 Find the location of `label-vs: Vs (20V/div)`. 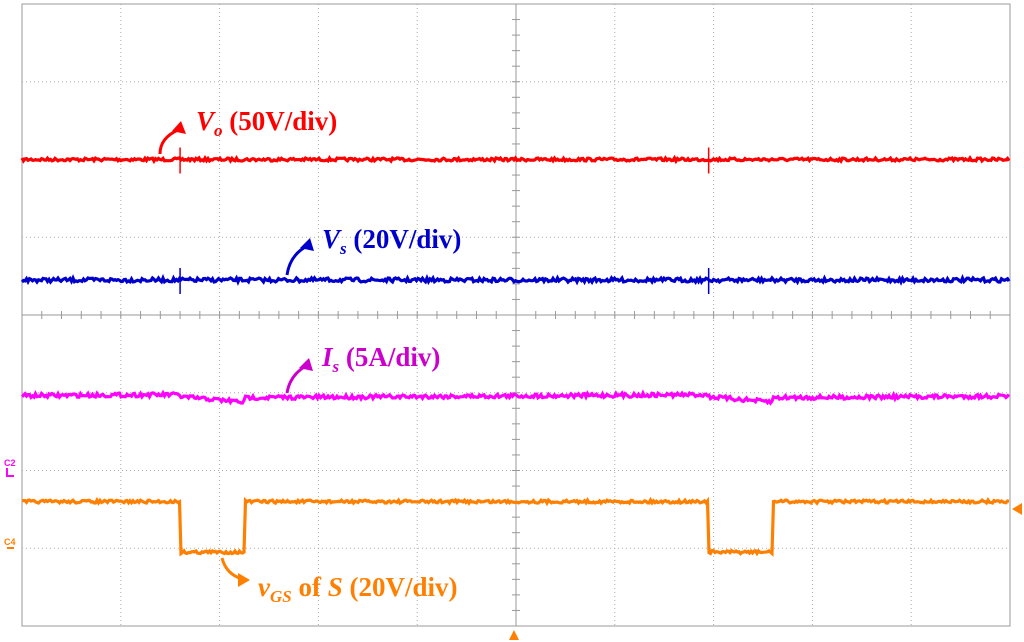

label-vs: Vs (20V/div) is located at coordinates (391, 241).